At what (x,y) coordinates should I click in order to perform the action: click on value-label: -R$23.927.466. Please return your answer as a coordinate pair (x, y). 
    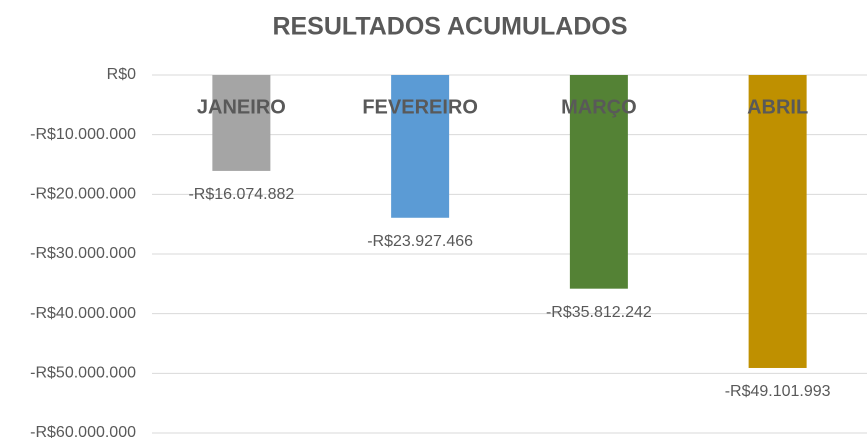
    Looking at the image, I should click on (420, 241).